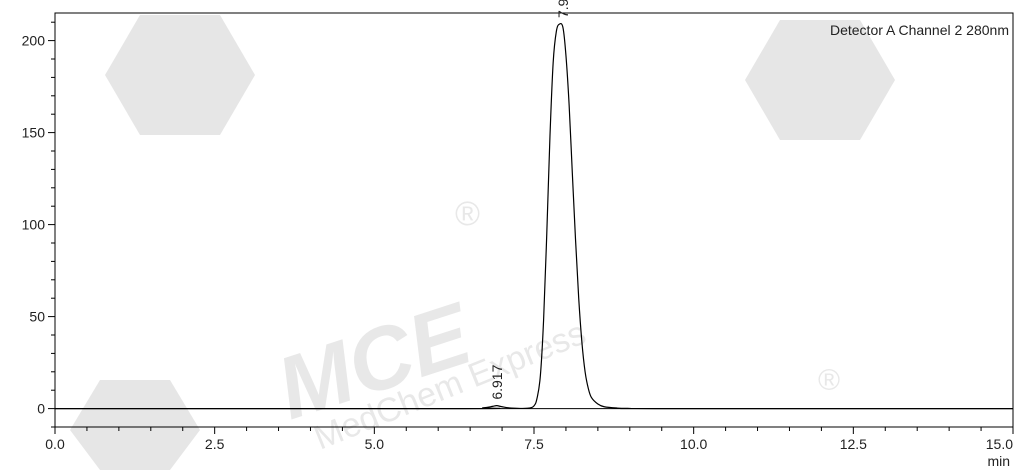 This screenshot has width=1015, height=470. What do you see at coordinates (37, 317) in the screenshot?
I see `y-tick-label: 50` at bounding box center [37, 317].